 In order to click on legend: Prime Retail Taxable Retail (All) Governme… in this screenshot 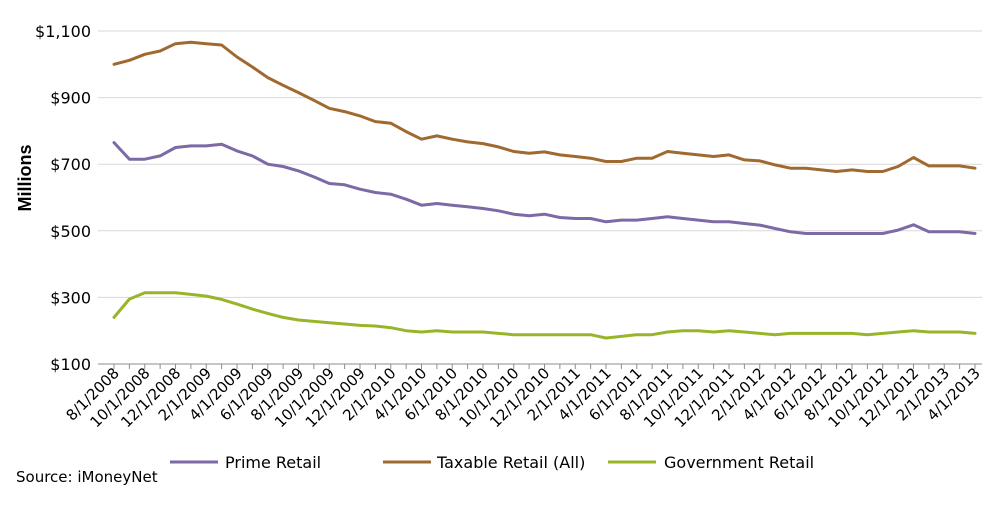, I will do `click(492, 462)`.